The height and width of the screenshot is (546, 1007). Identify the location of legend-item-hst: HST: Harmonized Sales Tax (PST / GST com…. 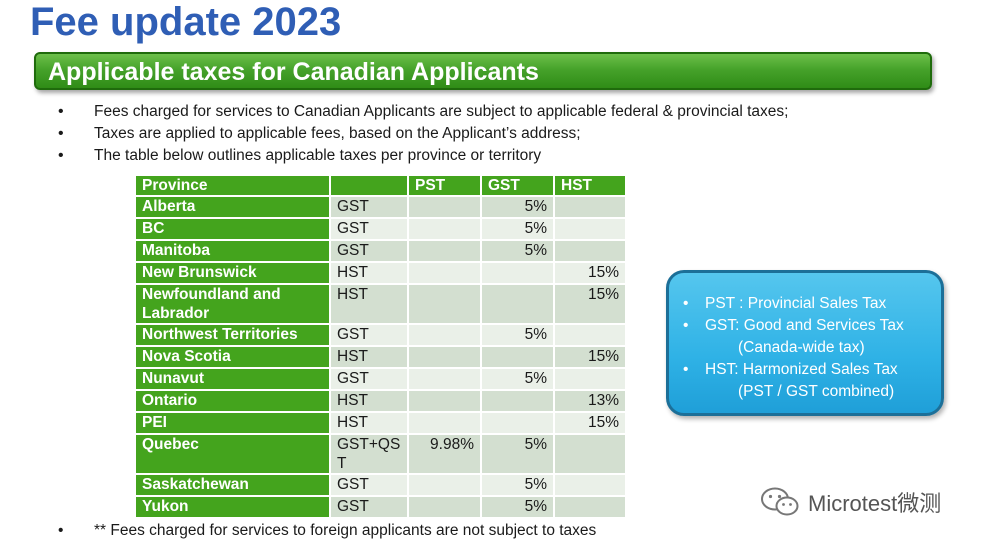
(793, 381).